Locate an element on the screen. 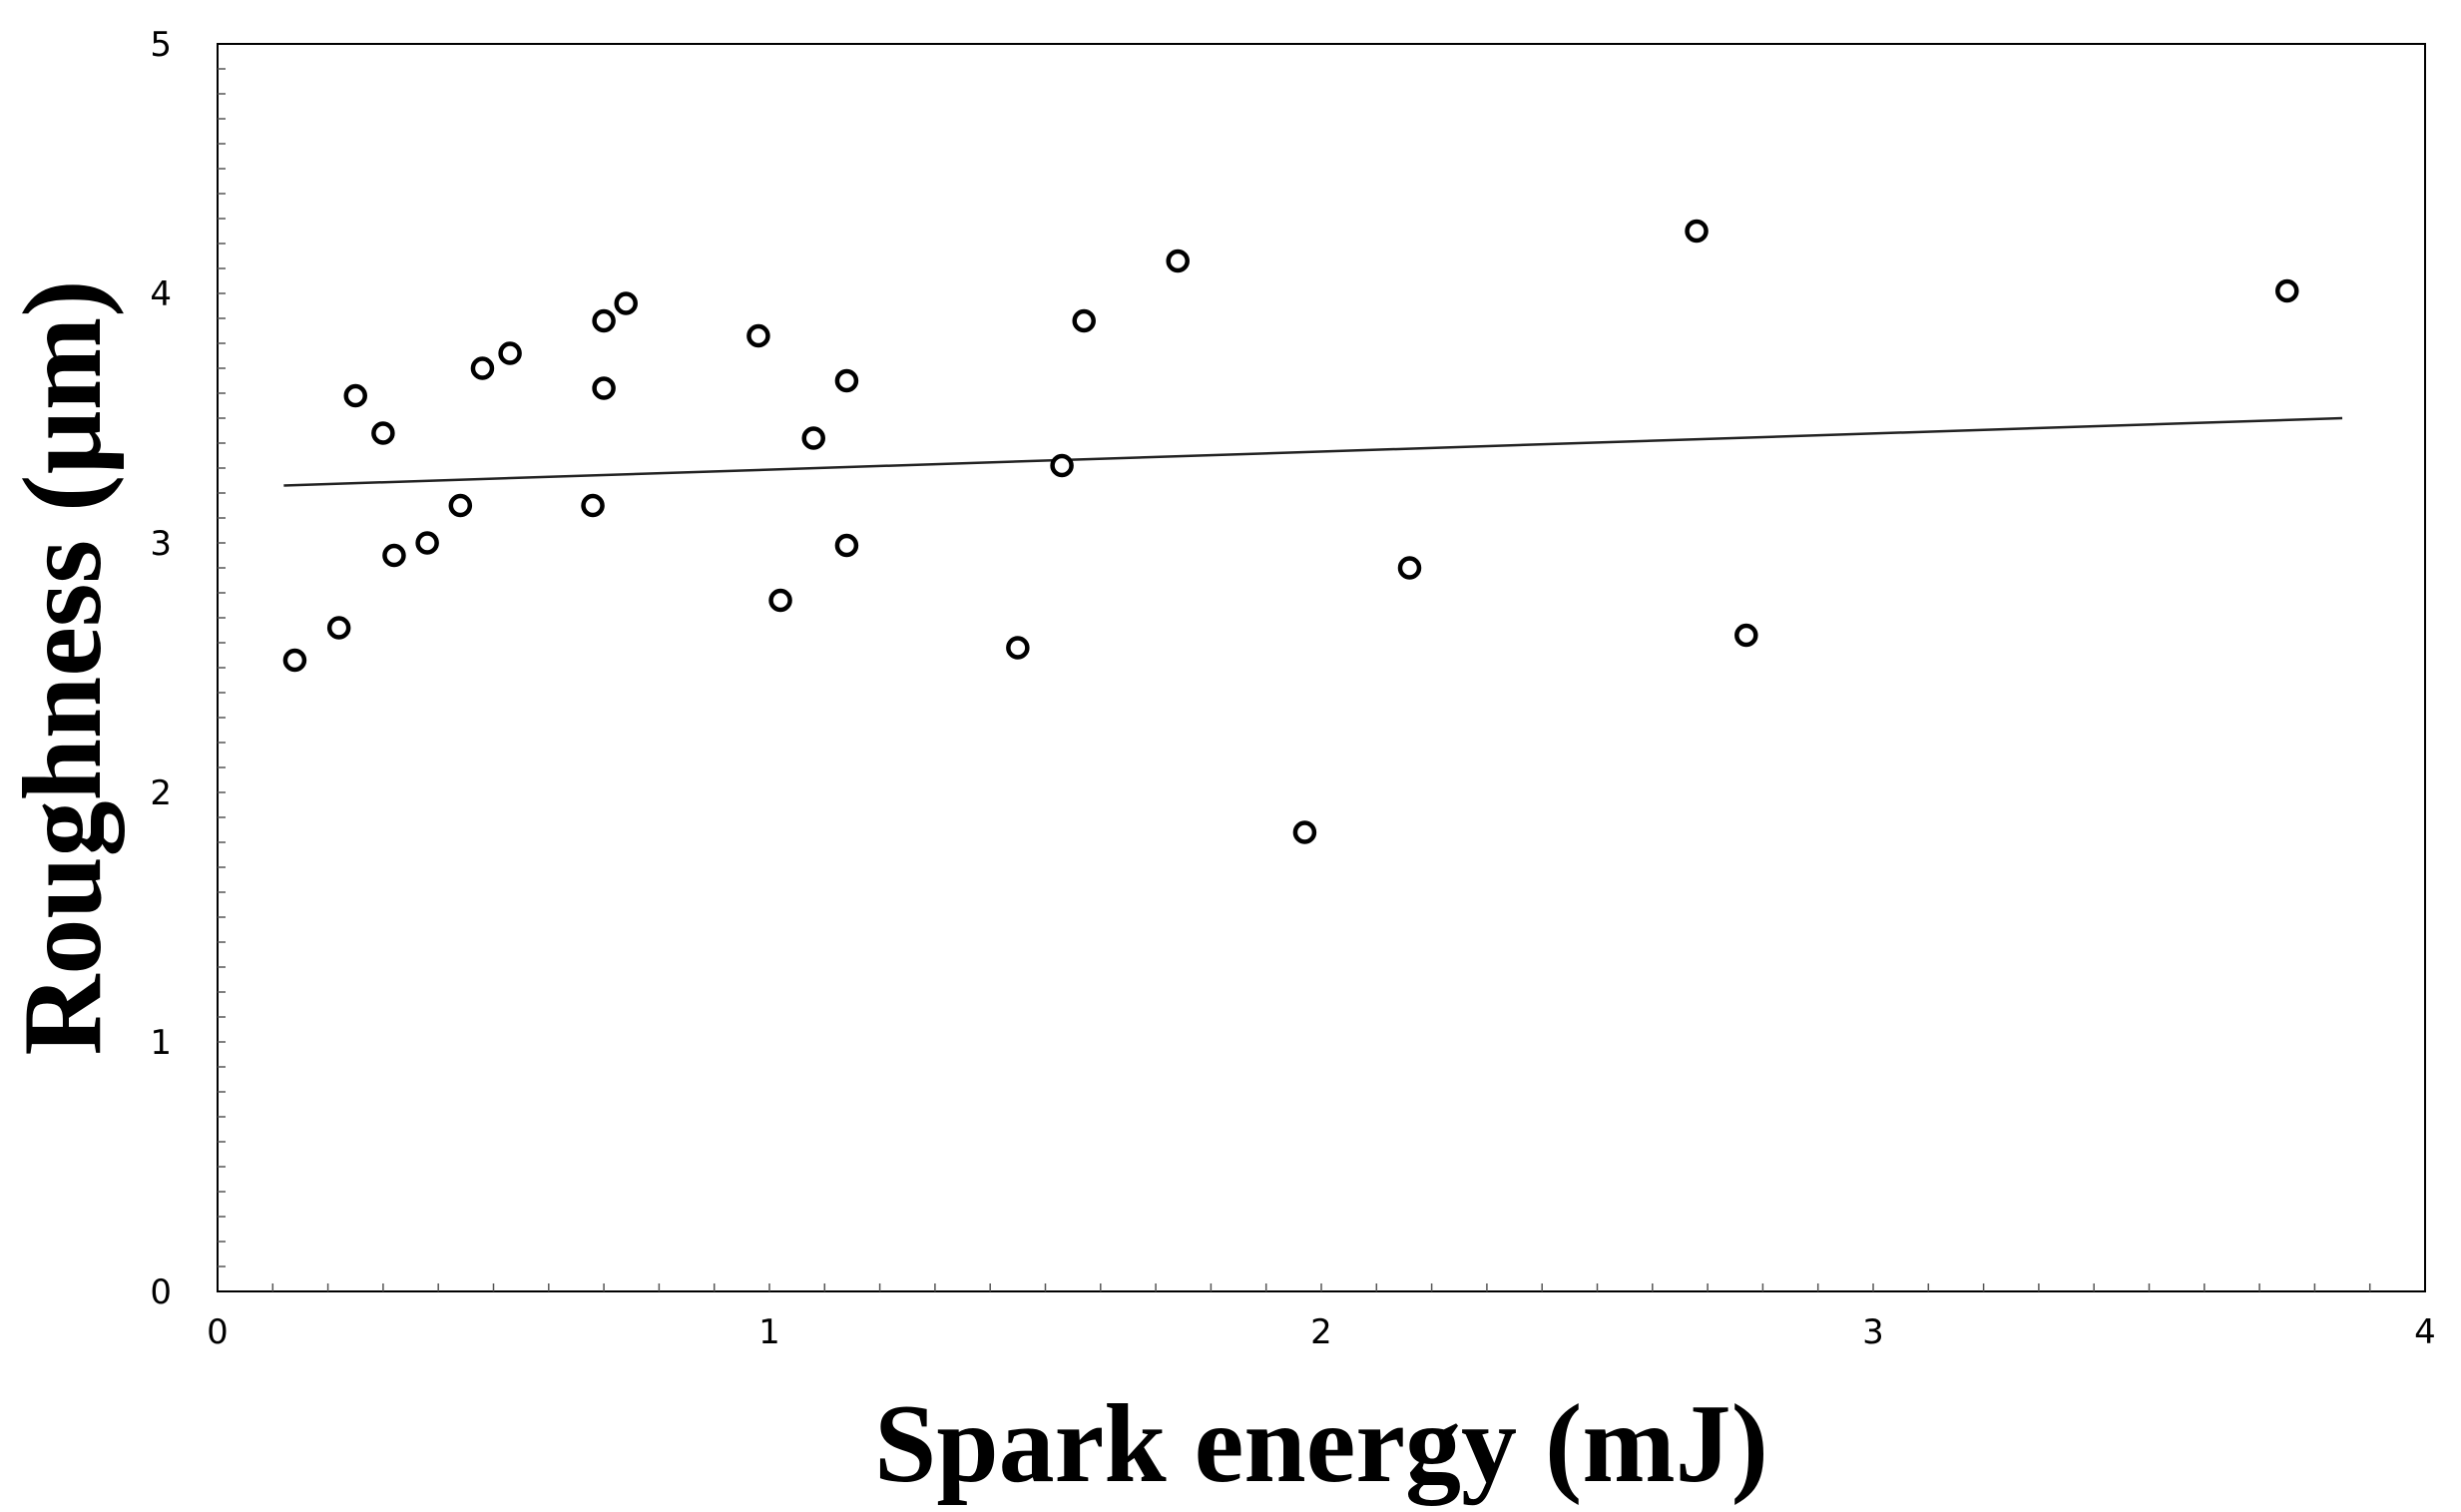 The image size is (2461, 1512). x-tick-label: 4 is located at coordinates (2425, 1332).